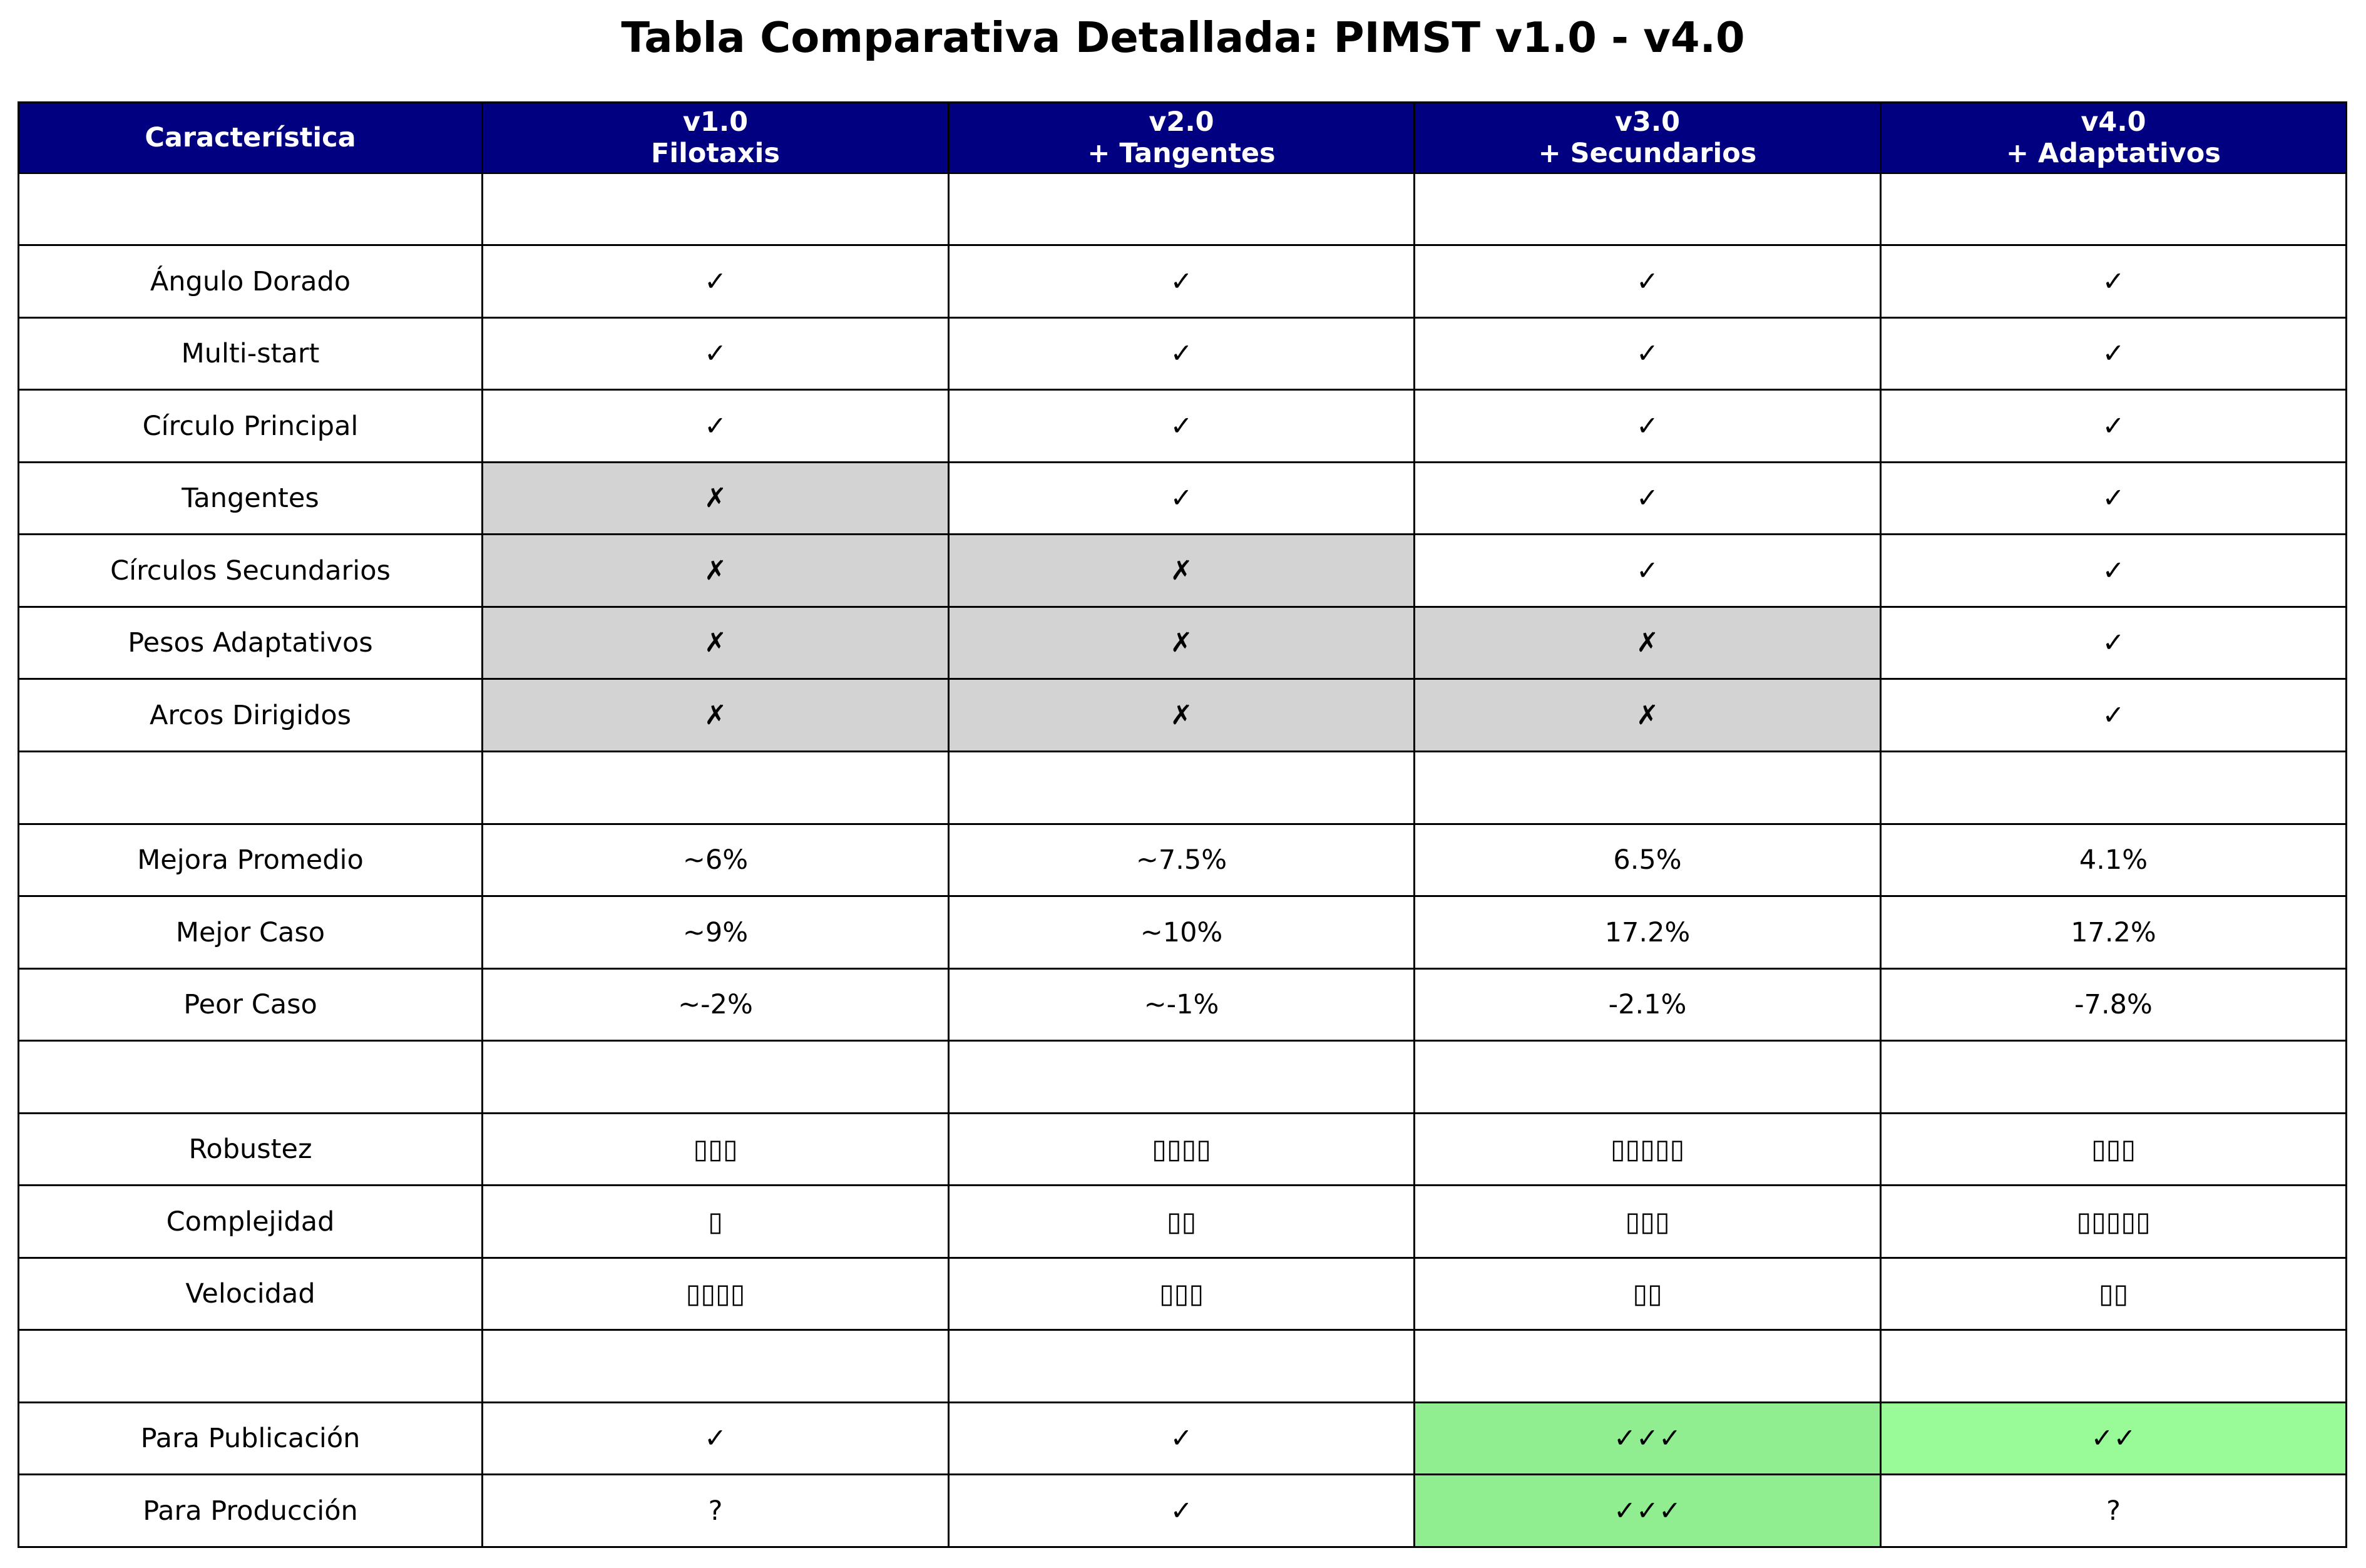 The height and width of the screenshot is (1568, 2366). Describe the element at coordinates (715, 932) in the screenshot. I see `table-cell: ~9%` at that location.